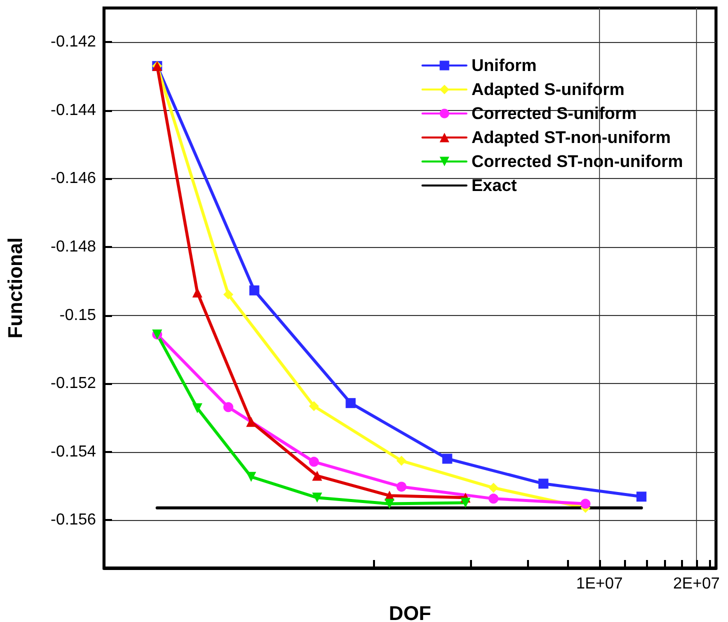  I want to click on y-tick-label: -0.144, so click(73, 110).